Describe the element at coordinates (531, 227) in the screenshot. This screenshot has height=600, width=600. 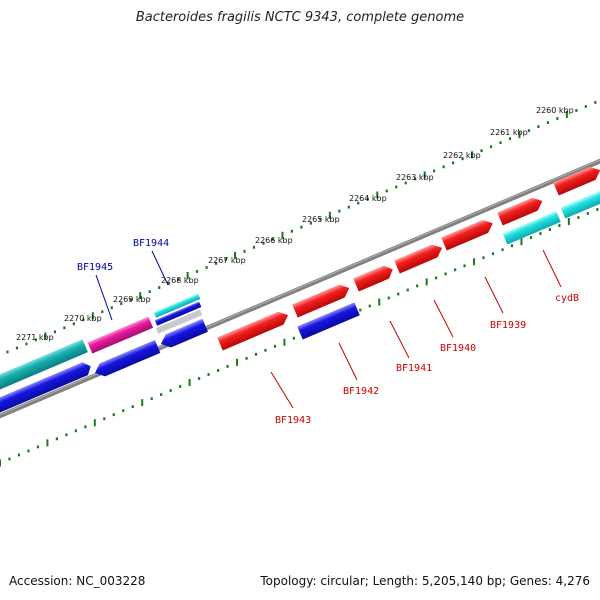
I see `gene-cyan-left` at that location.